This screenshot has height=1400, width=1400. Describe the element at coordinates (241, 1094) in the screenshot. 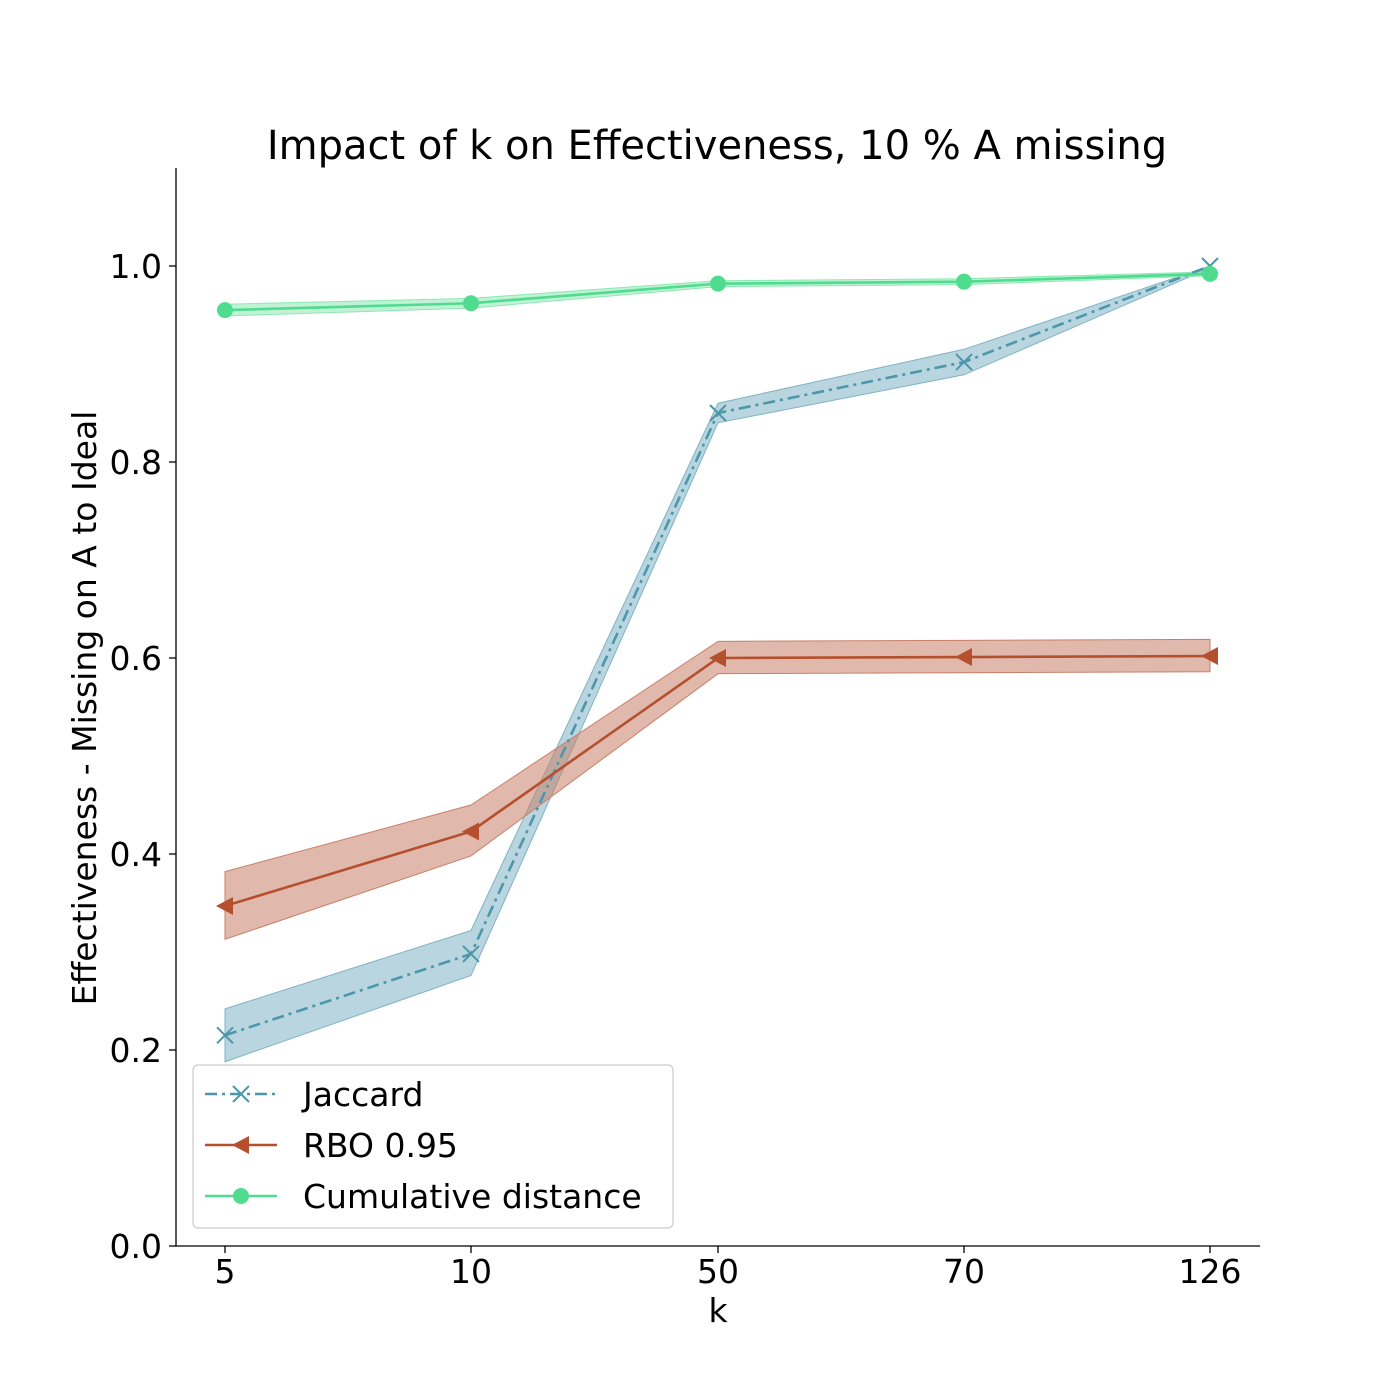

I see `legend-jaccard-marker` at that location.